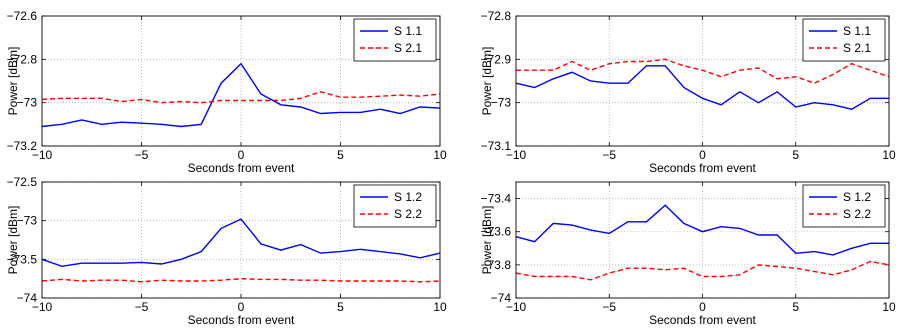 This screenshot has height=334, width=899. Describe the element at coordinates (22, 259) in the screenshot. I see `y-tick-label: −73.5` at that location.